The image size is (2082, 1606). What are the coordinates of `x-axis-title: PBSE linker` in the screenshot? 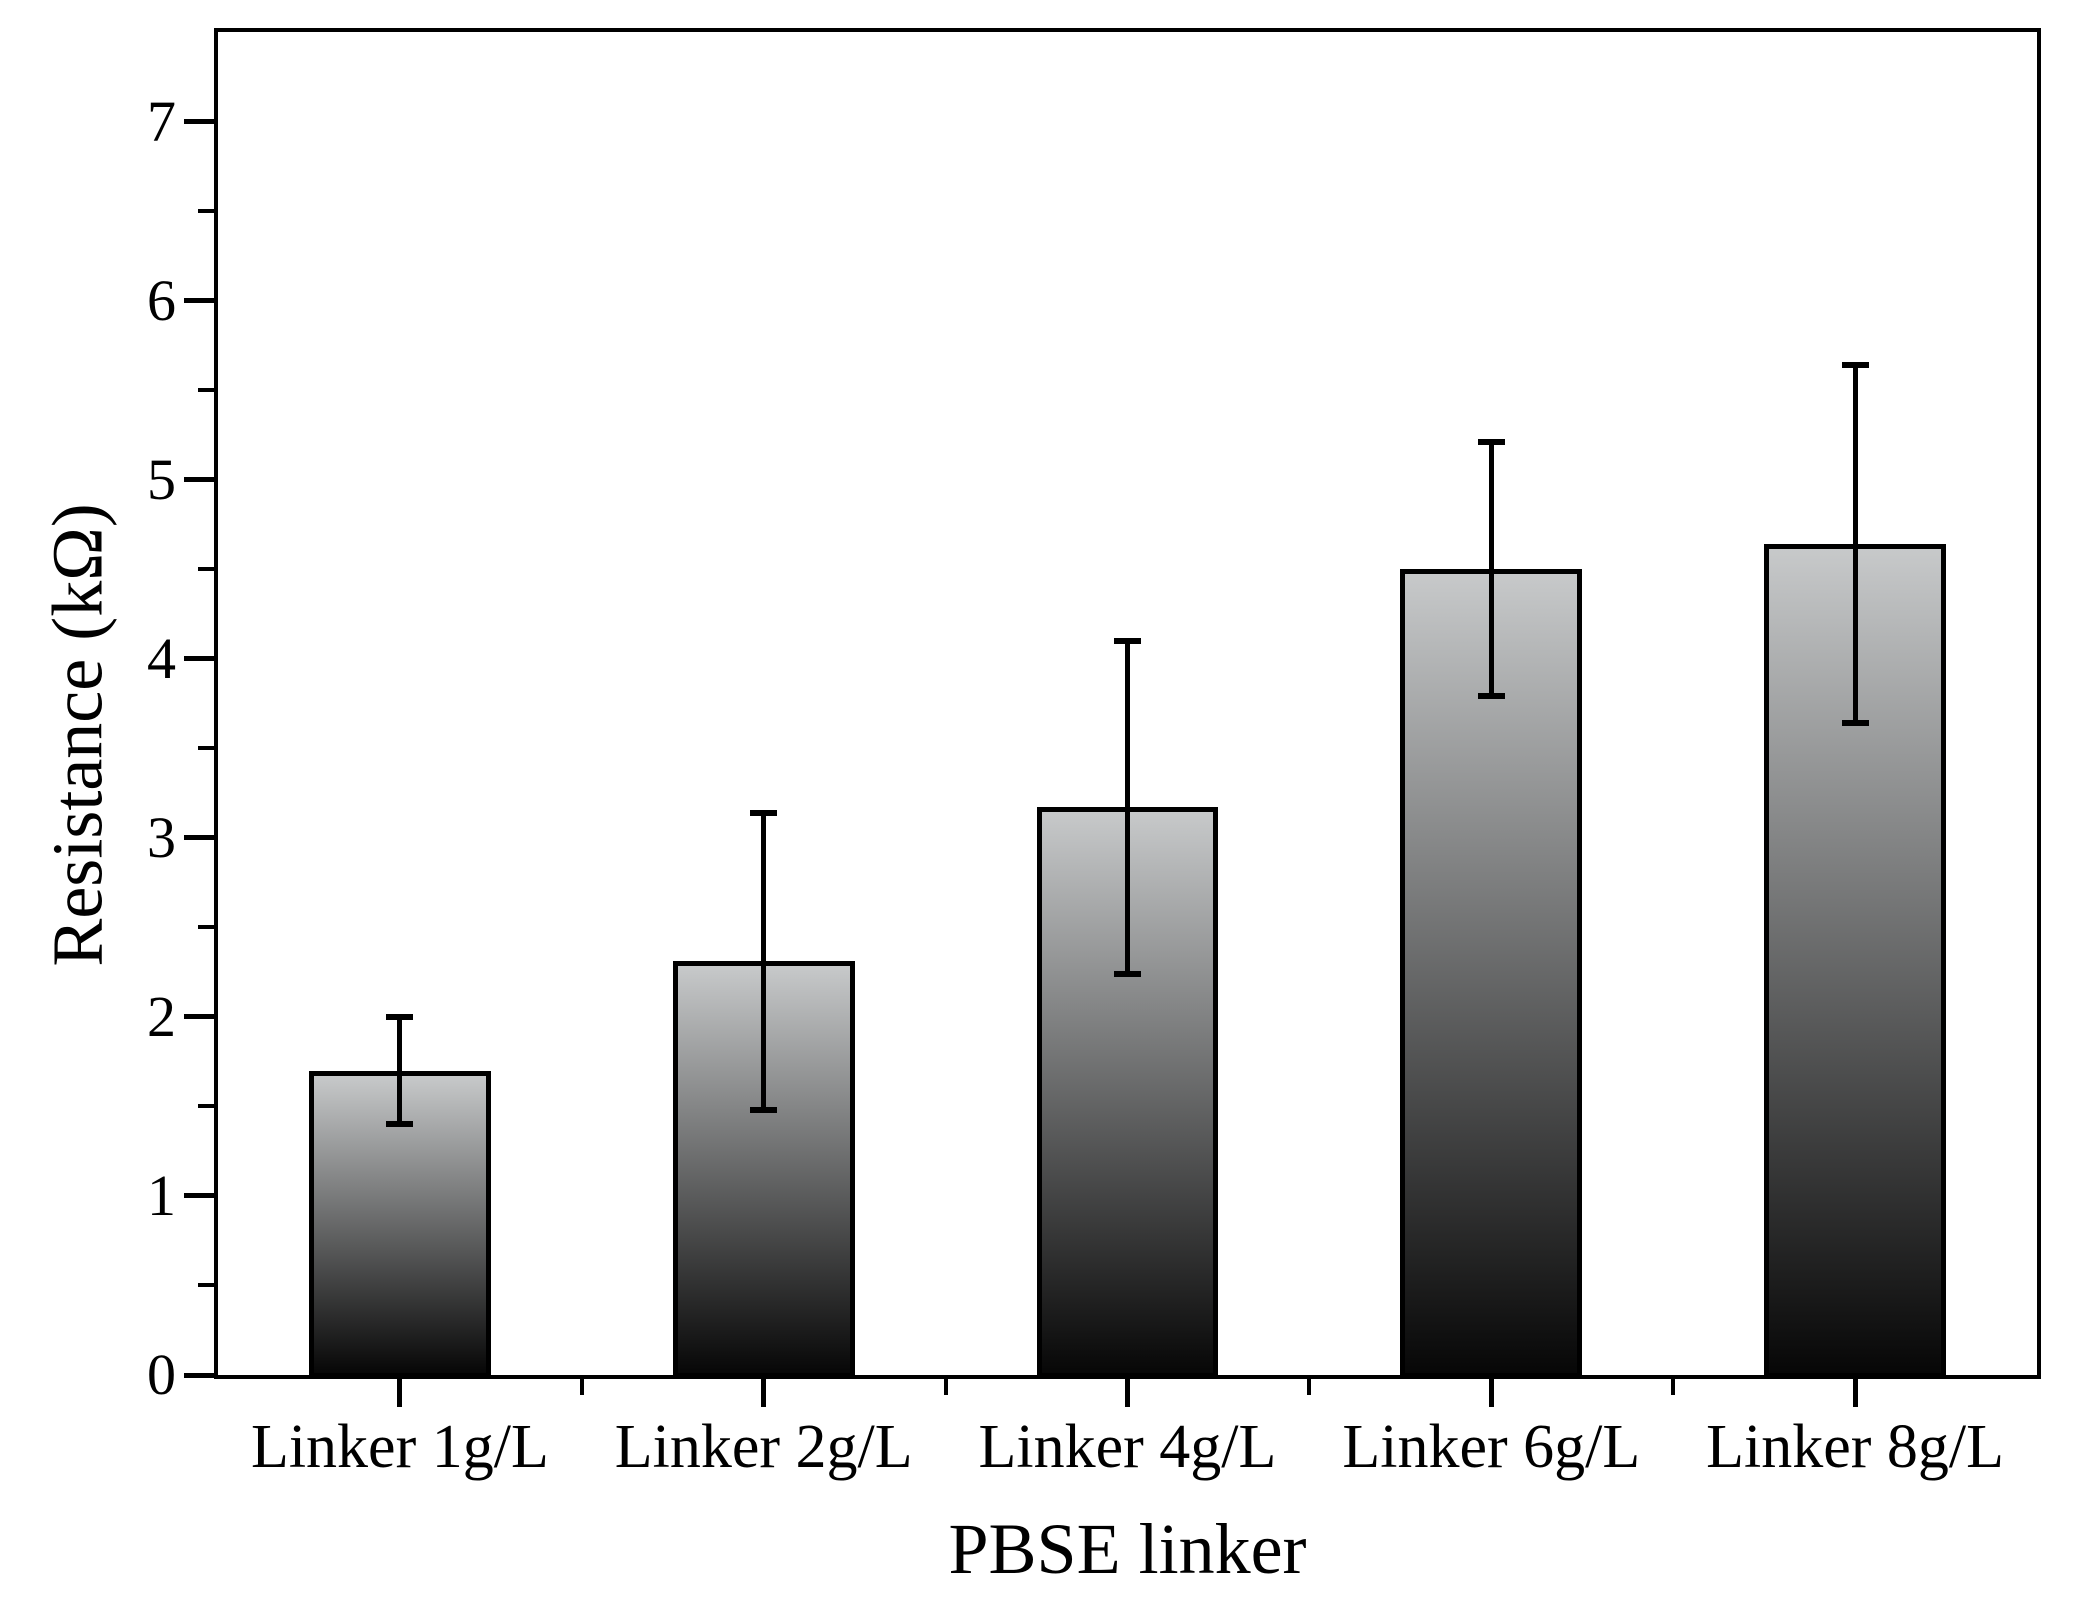 It's located at (1127, 1549).